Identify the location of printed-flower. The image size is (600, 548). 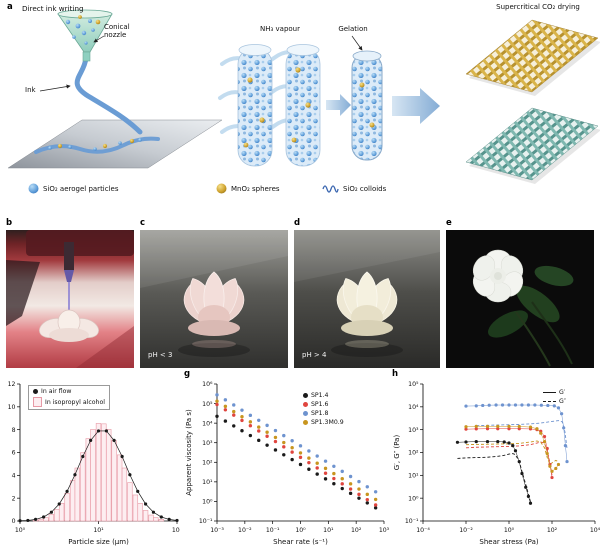
(69, 325).